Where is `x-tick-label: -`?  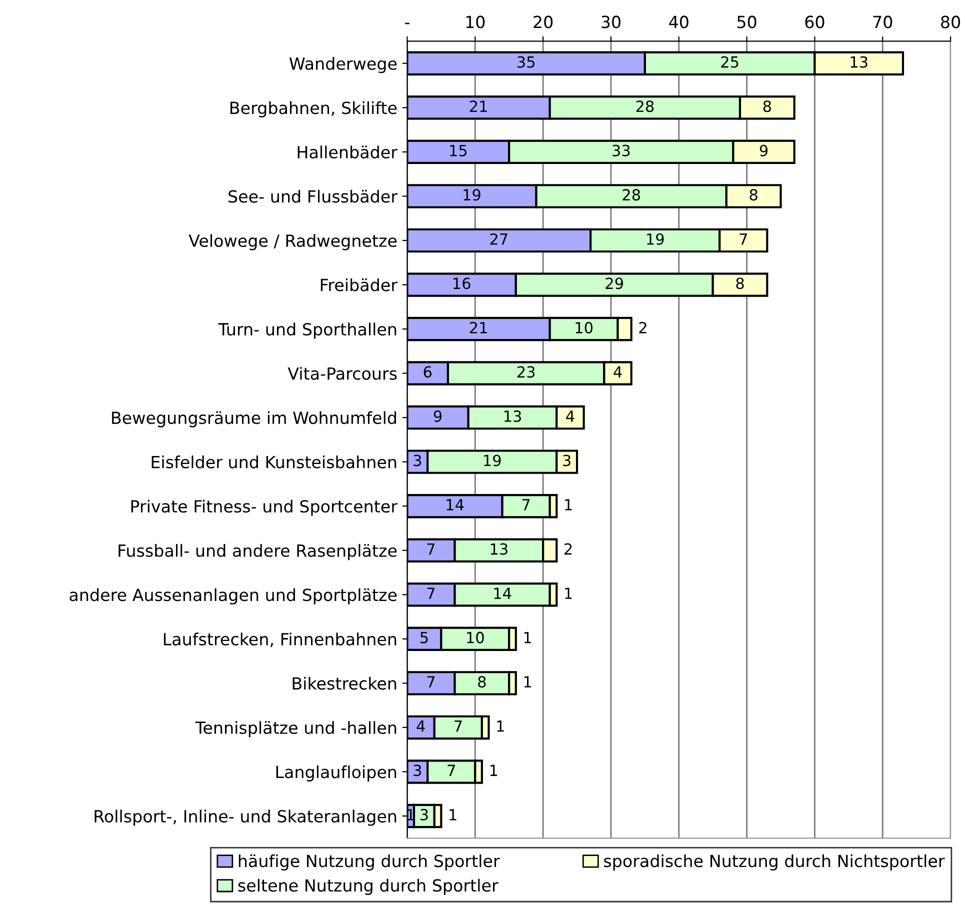 x-tick-label: - is located at coordinates (407, 23).